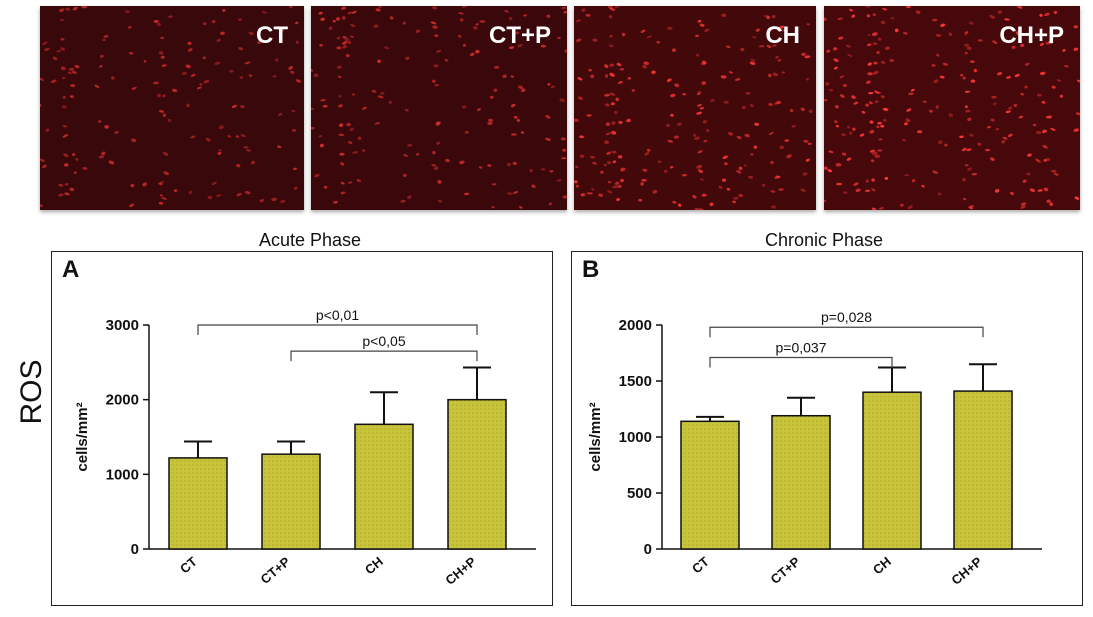 The image size is (1093, 617). What do you see at coordinates (639, 493) in the screenshot?
I see `y-tick-label: 500` at bounding box center [639, 493].